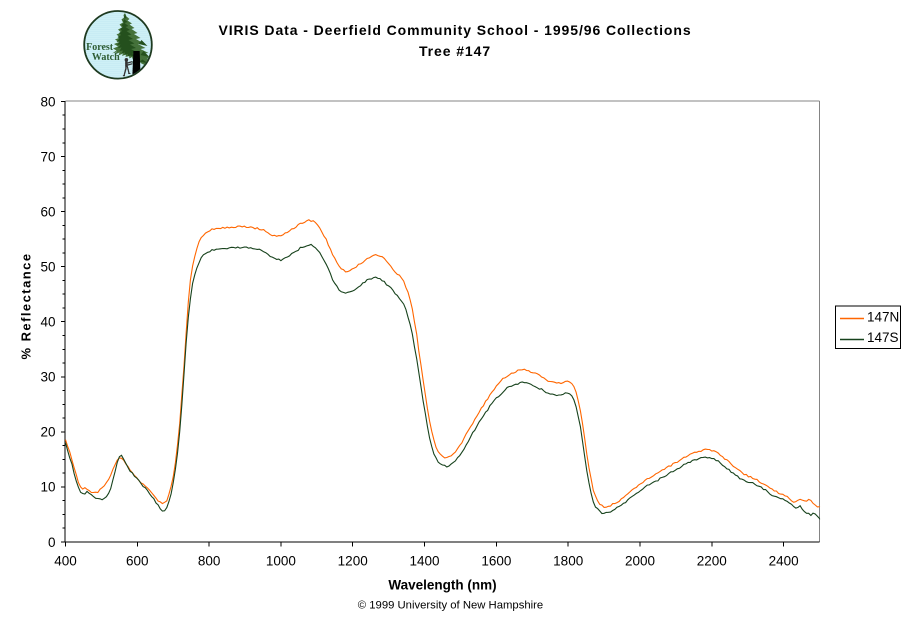  What do you see at coordinates (106, 57) in the screenshot?
I see `svg-text: Watch` at bounding box center [106, 57].